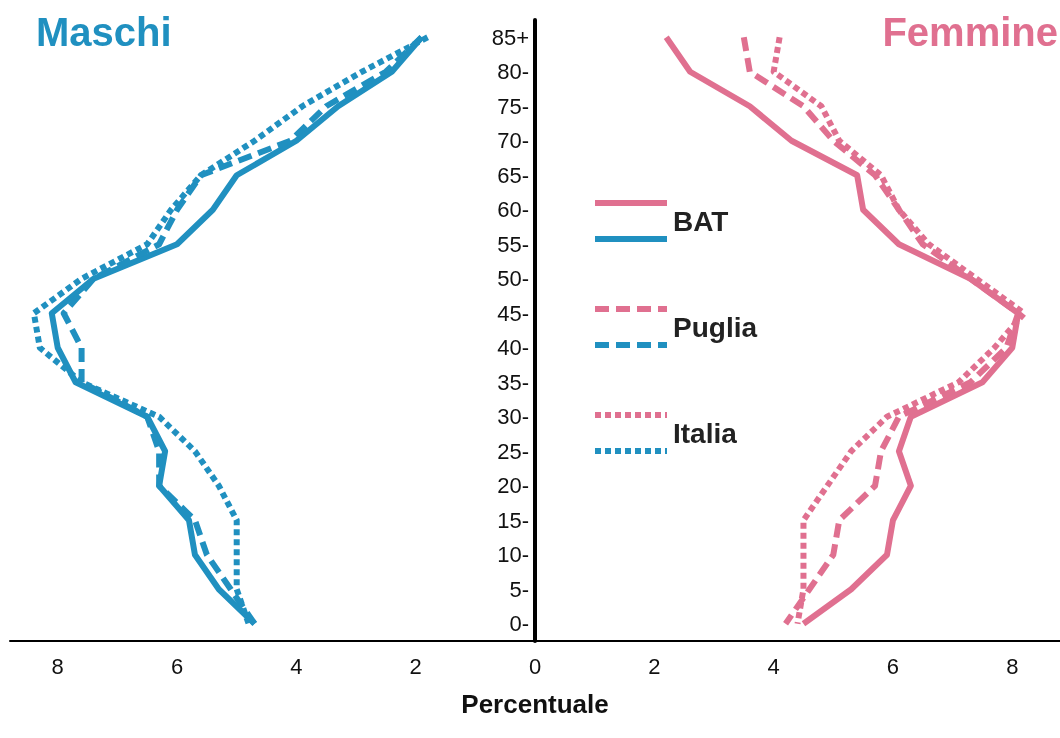 The height and width of the screenshot is (738, 1060). I want to click on y-tick-label: 55-, so click(513, 244).